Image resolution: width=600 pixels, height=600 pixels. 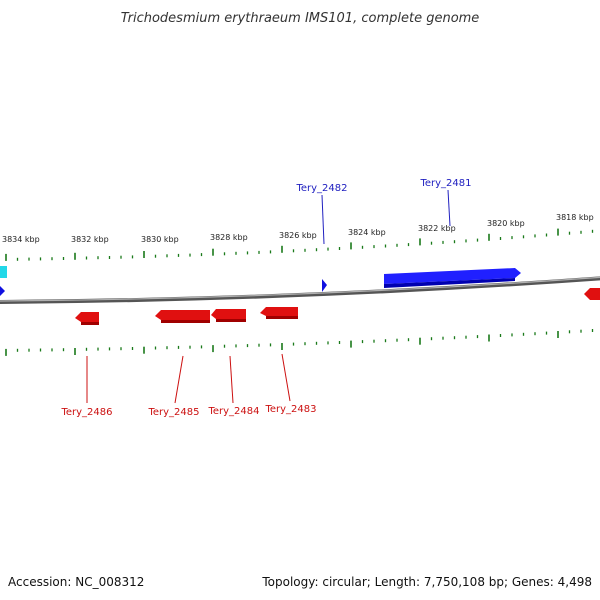 I want to click on scale-label: 3822 kbp, so click(x=437, y=228).